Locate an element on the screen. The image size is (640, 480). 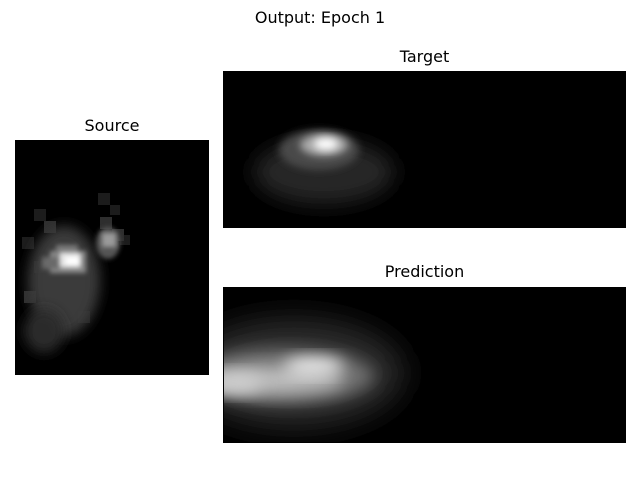
source-title: Source is located at coordinates (112, 125).